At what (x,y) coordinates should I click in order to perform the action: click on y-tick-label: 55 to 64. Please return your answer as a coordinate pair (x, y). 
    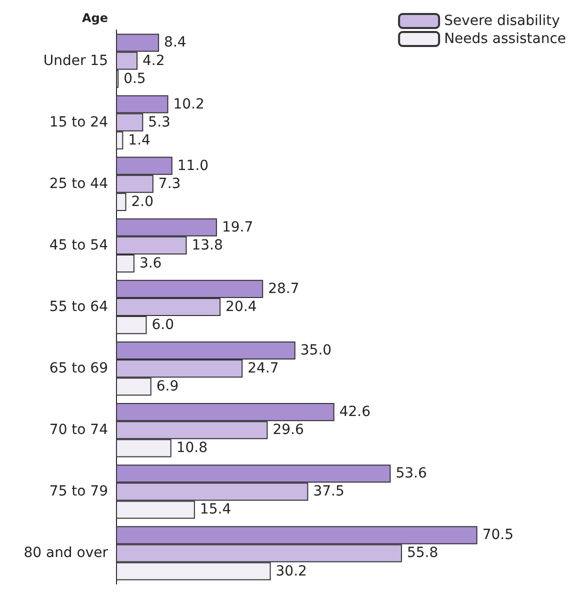
    Looking at the image, I should click on (78, 307).